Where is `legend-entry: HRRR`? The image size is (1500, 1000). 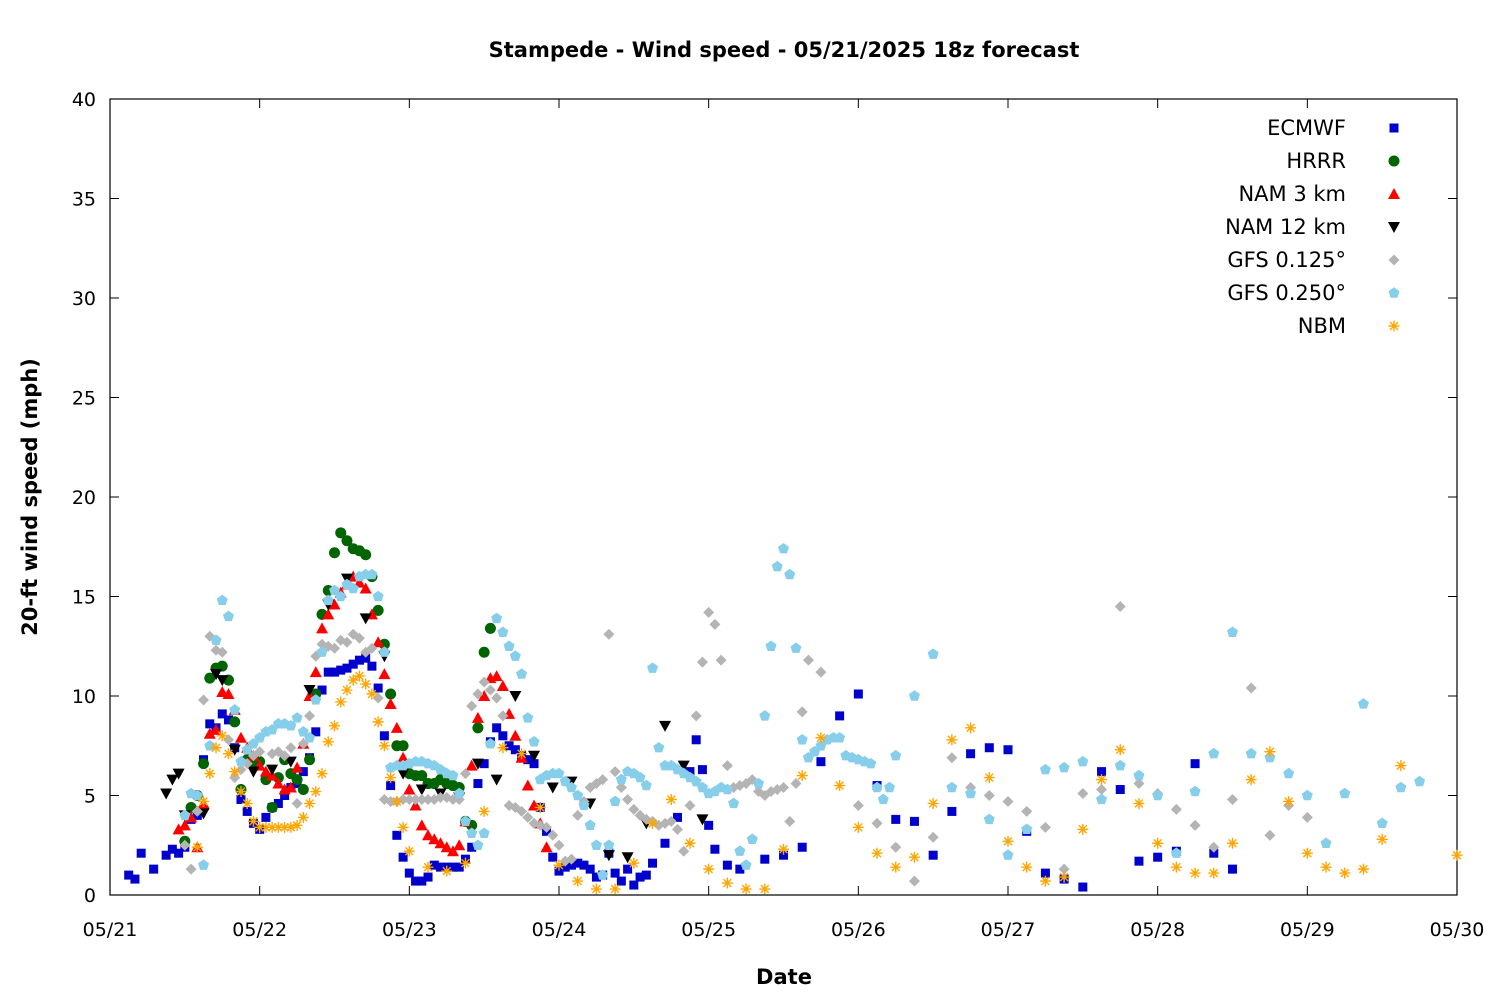
legend-entry: HRRR is located at coordinates (1343, 161).